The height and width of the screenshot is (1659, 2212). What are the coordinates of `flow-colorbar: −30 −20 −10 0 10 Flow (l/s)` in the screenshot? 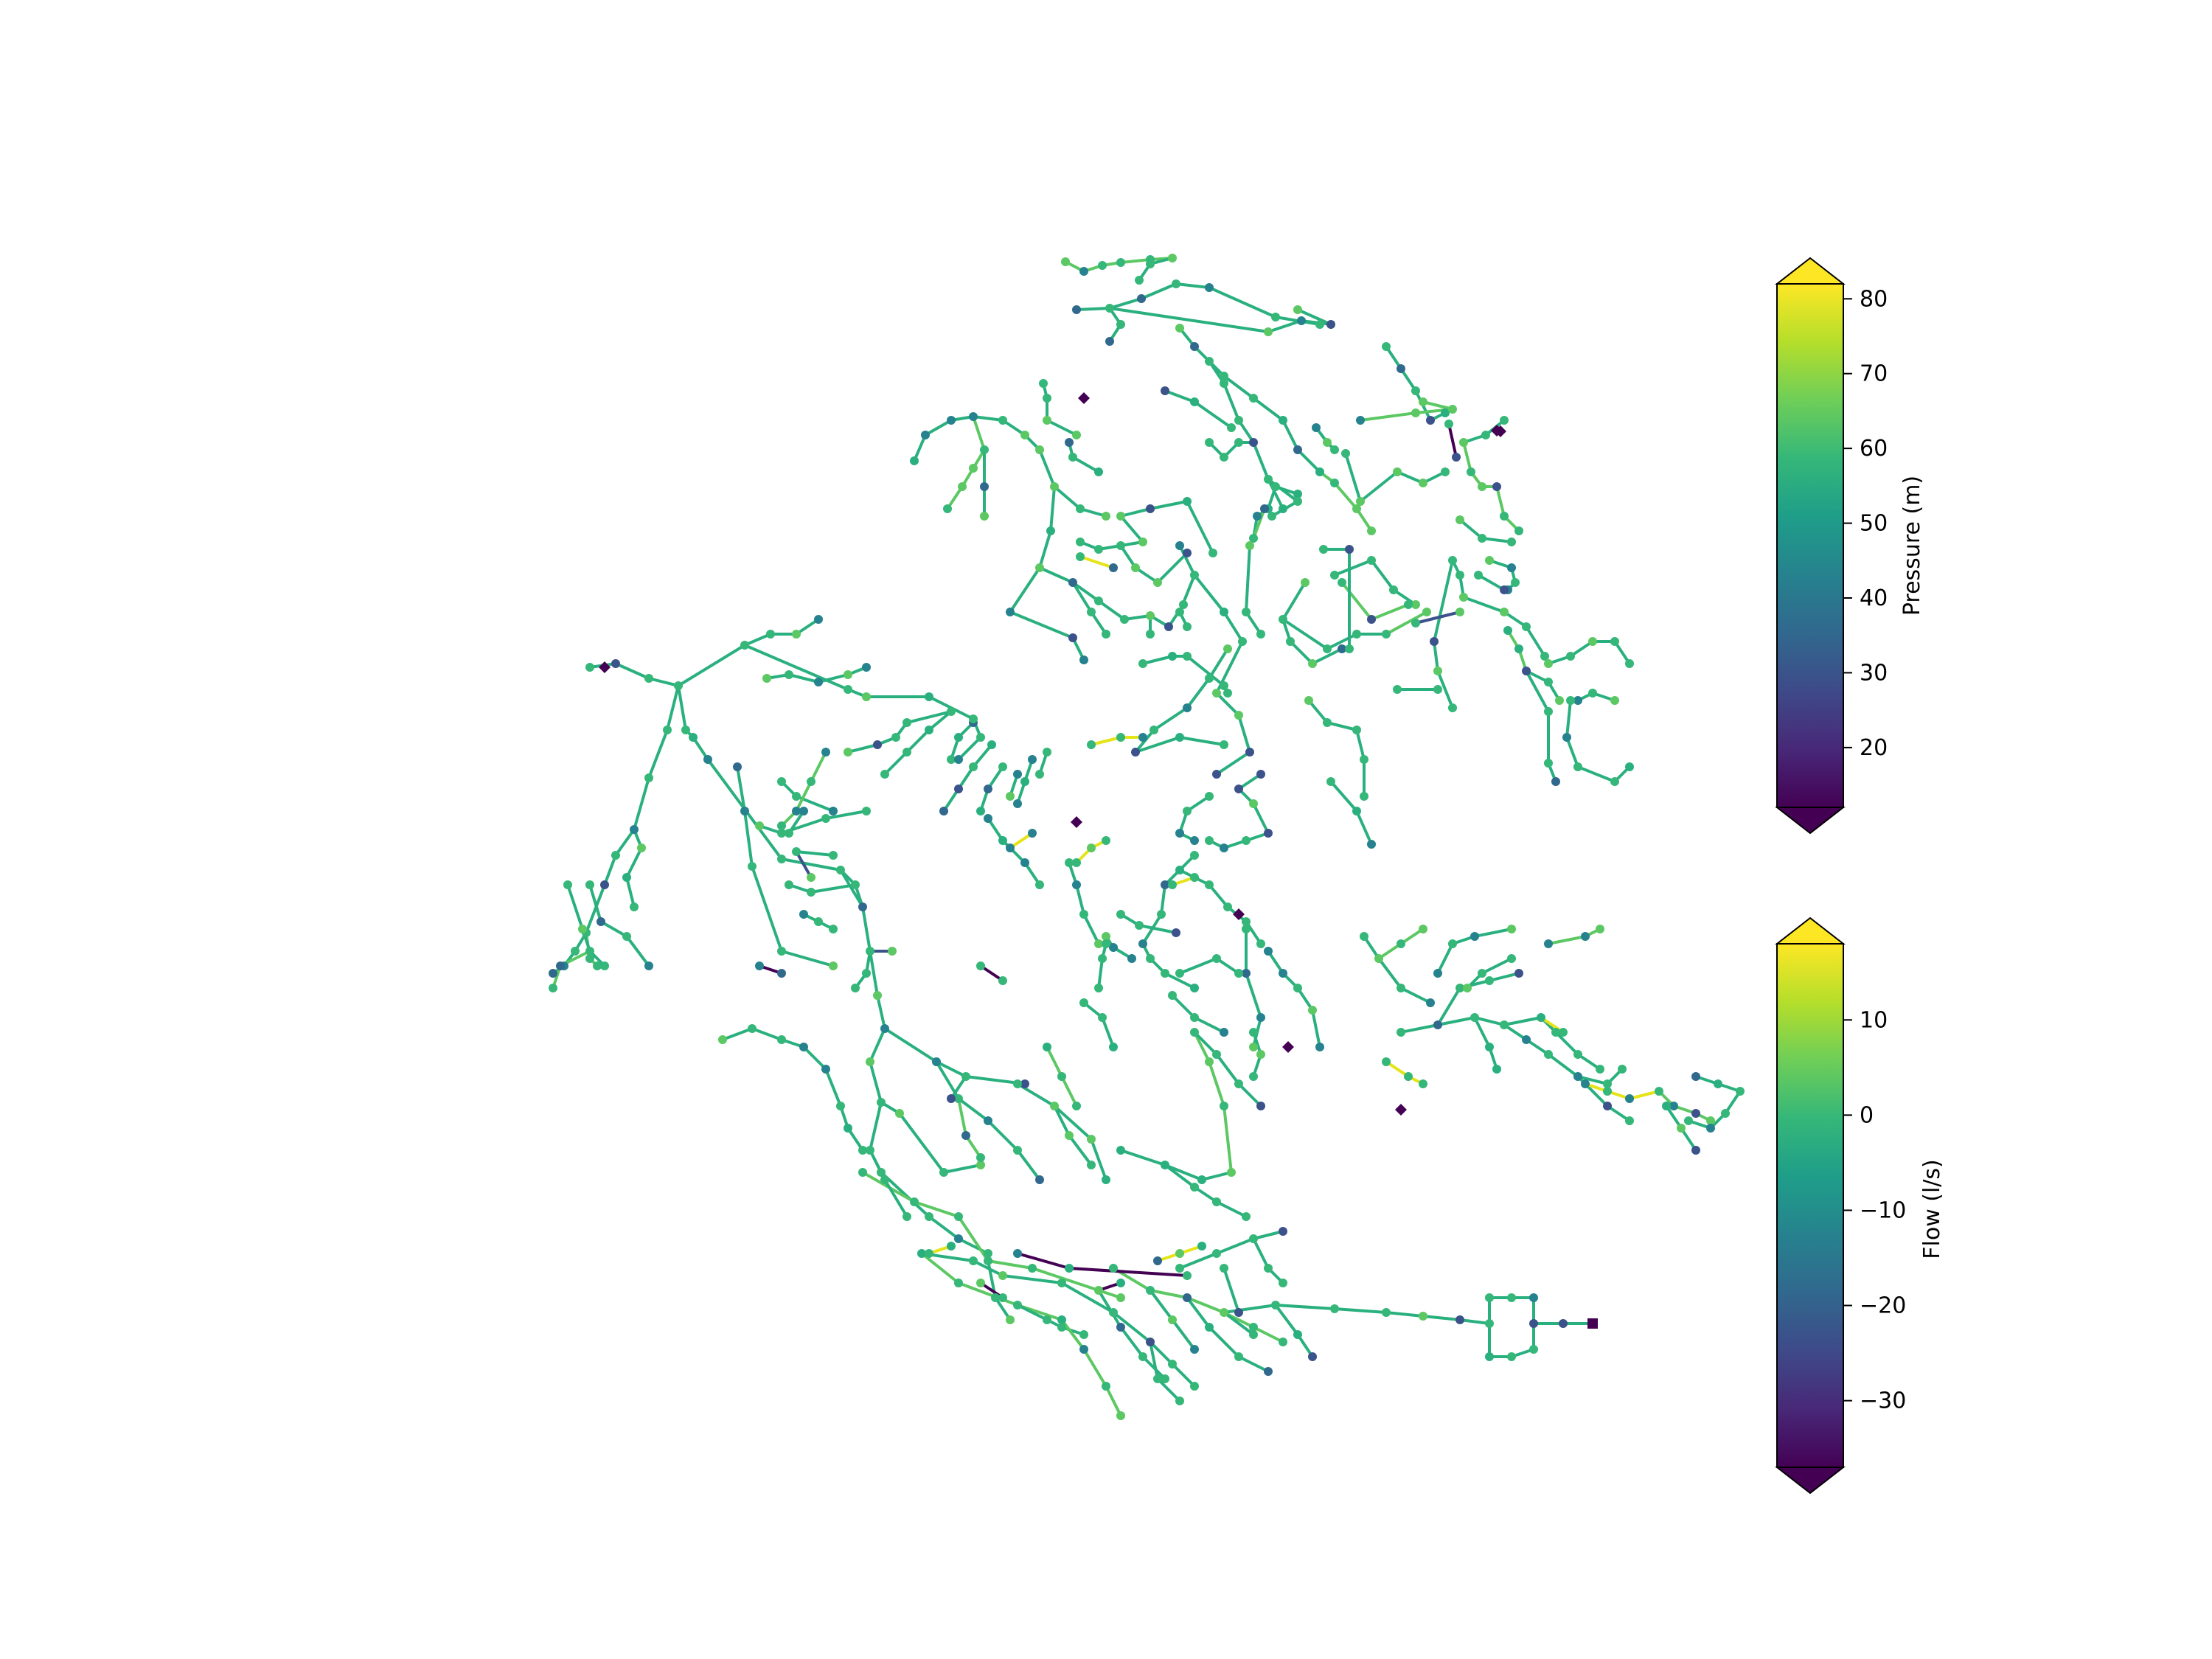 It's located at (1860, 1206).